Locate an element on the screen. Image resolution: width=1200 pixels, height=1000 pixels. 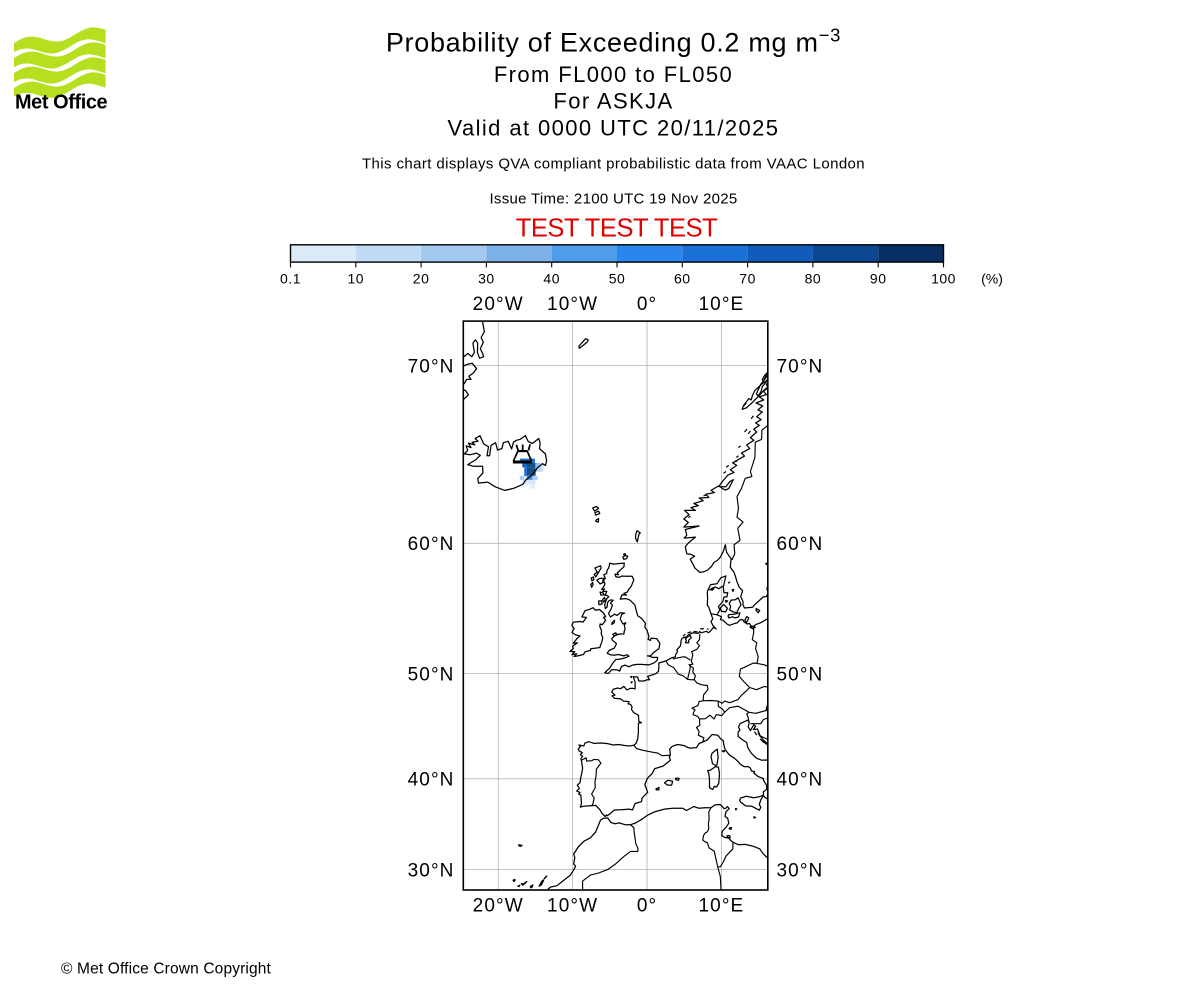
svg-text:Issue Time: 2100 UTC 19 Nov 20: Issue Time: 2100 UTC 19 Nov 2025 is located at coordinates (613, 199).